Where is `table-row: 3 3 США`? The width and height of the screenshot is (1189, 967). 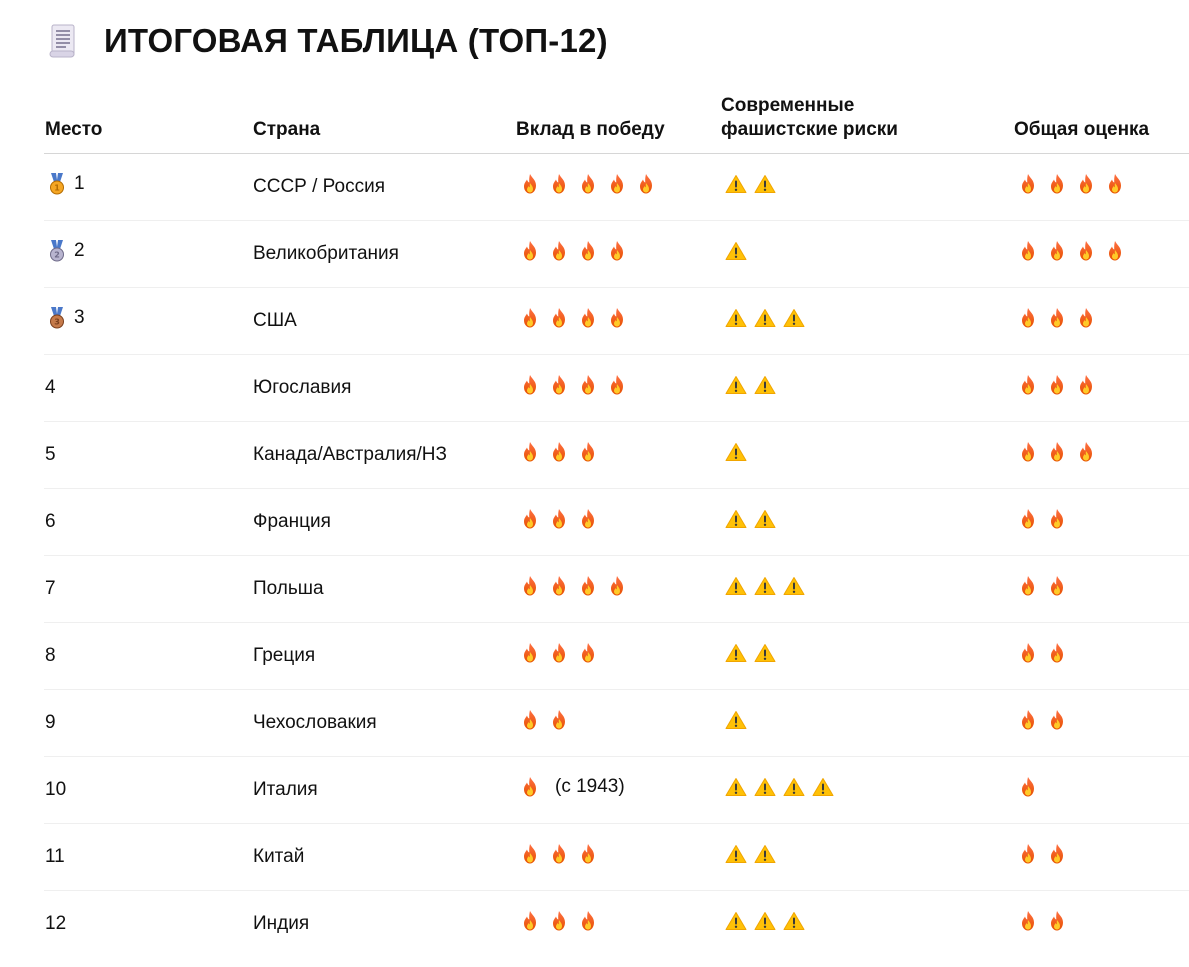
table-row: 3 3 США is located at coordinates (616, 321).